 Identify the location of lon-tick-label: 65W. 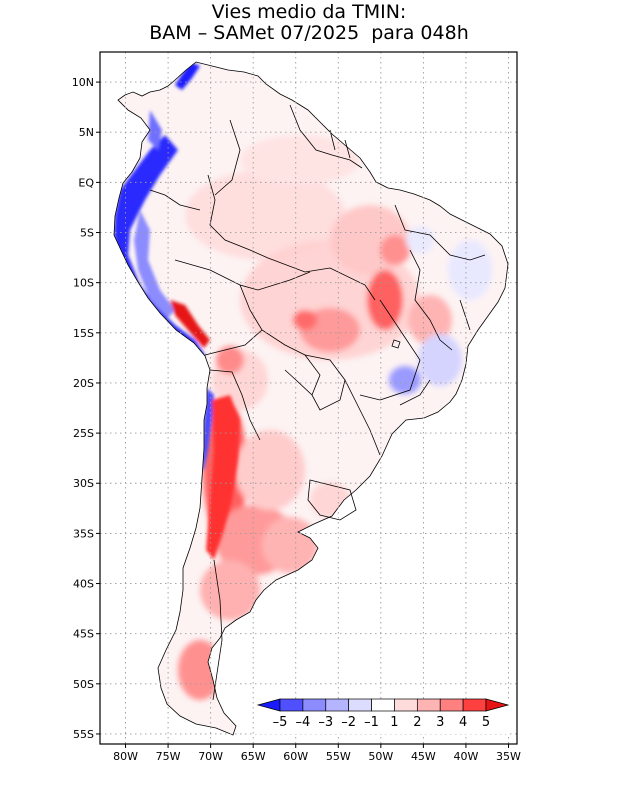
(253, 756).